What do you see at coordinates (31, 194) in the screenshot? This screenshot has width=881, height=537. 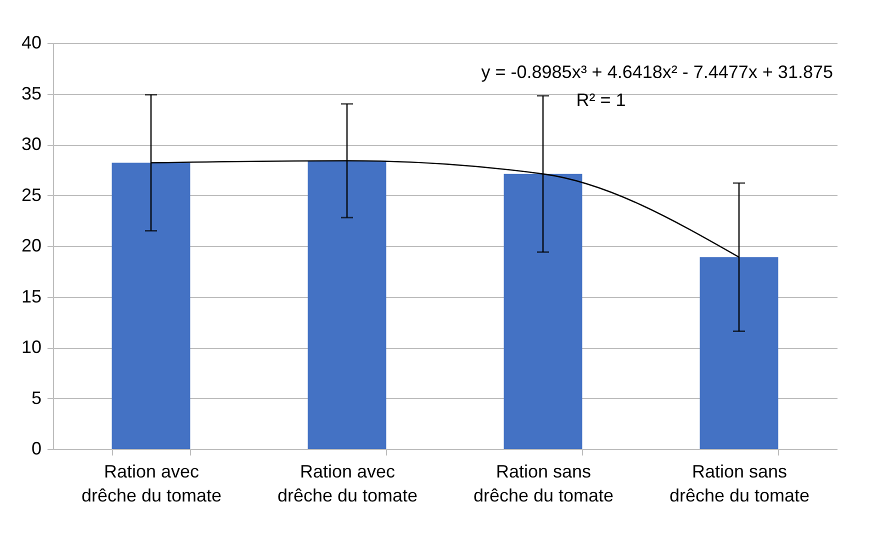 I see `y-tick-label: 25` at bounding box center [31, 194].